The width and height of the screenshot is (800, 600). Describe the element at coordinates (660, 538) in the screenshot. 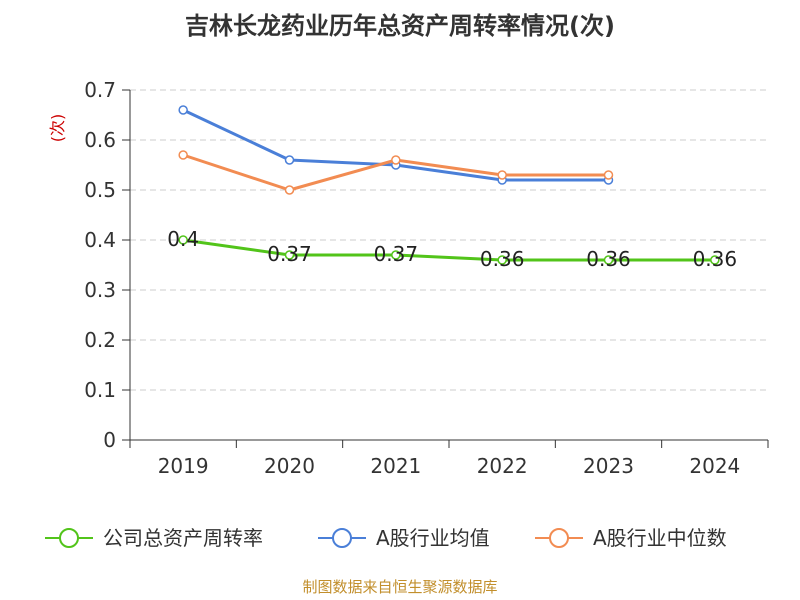

I see `legend-label: A股行业中位数` at that location.